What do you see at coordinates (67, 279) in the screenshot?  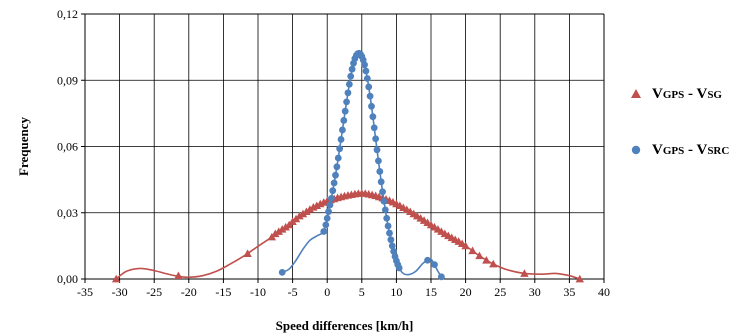 I see `y-tick-label: 0,00` at bounding box center [67, 279].